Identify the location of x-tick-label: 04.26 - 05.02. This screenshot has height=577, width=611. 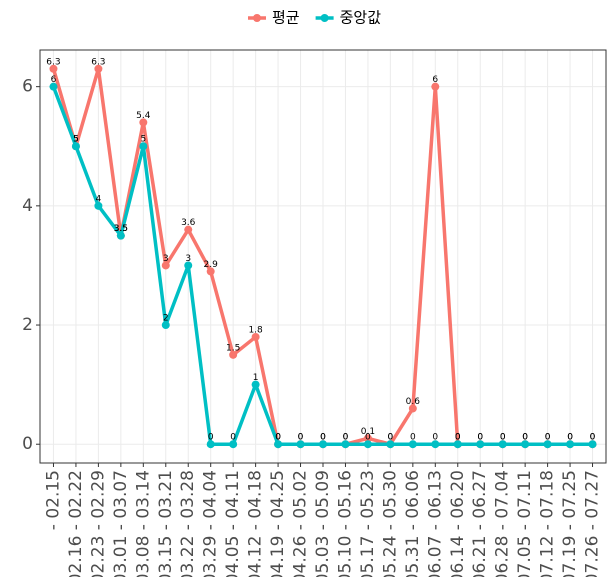
(301, 523).